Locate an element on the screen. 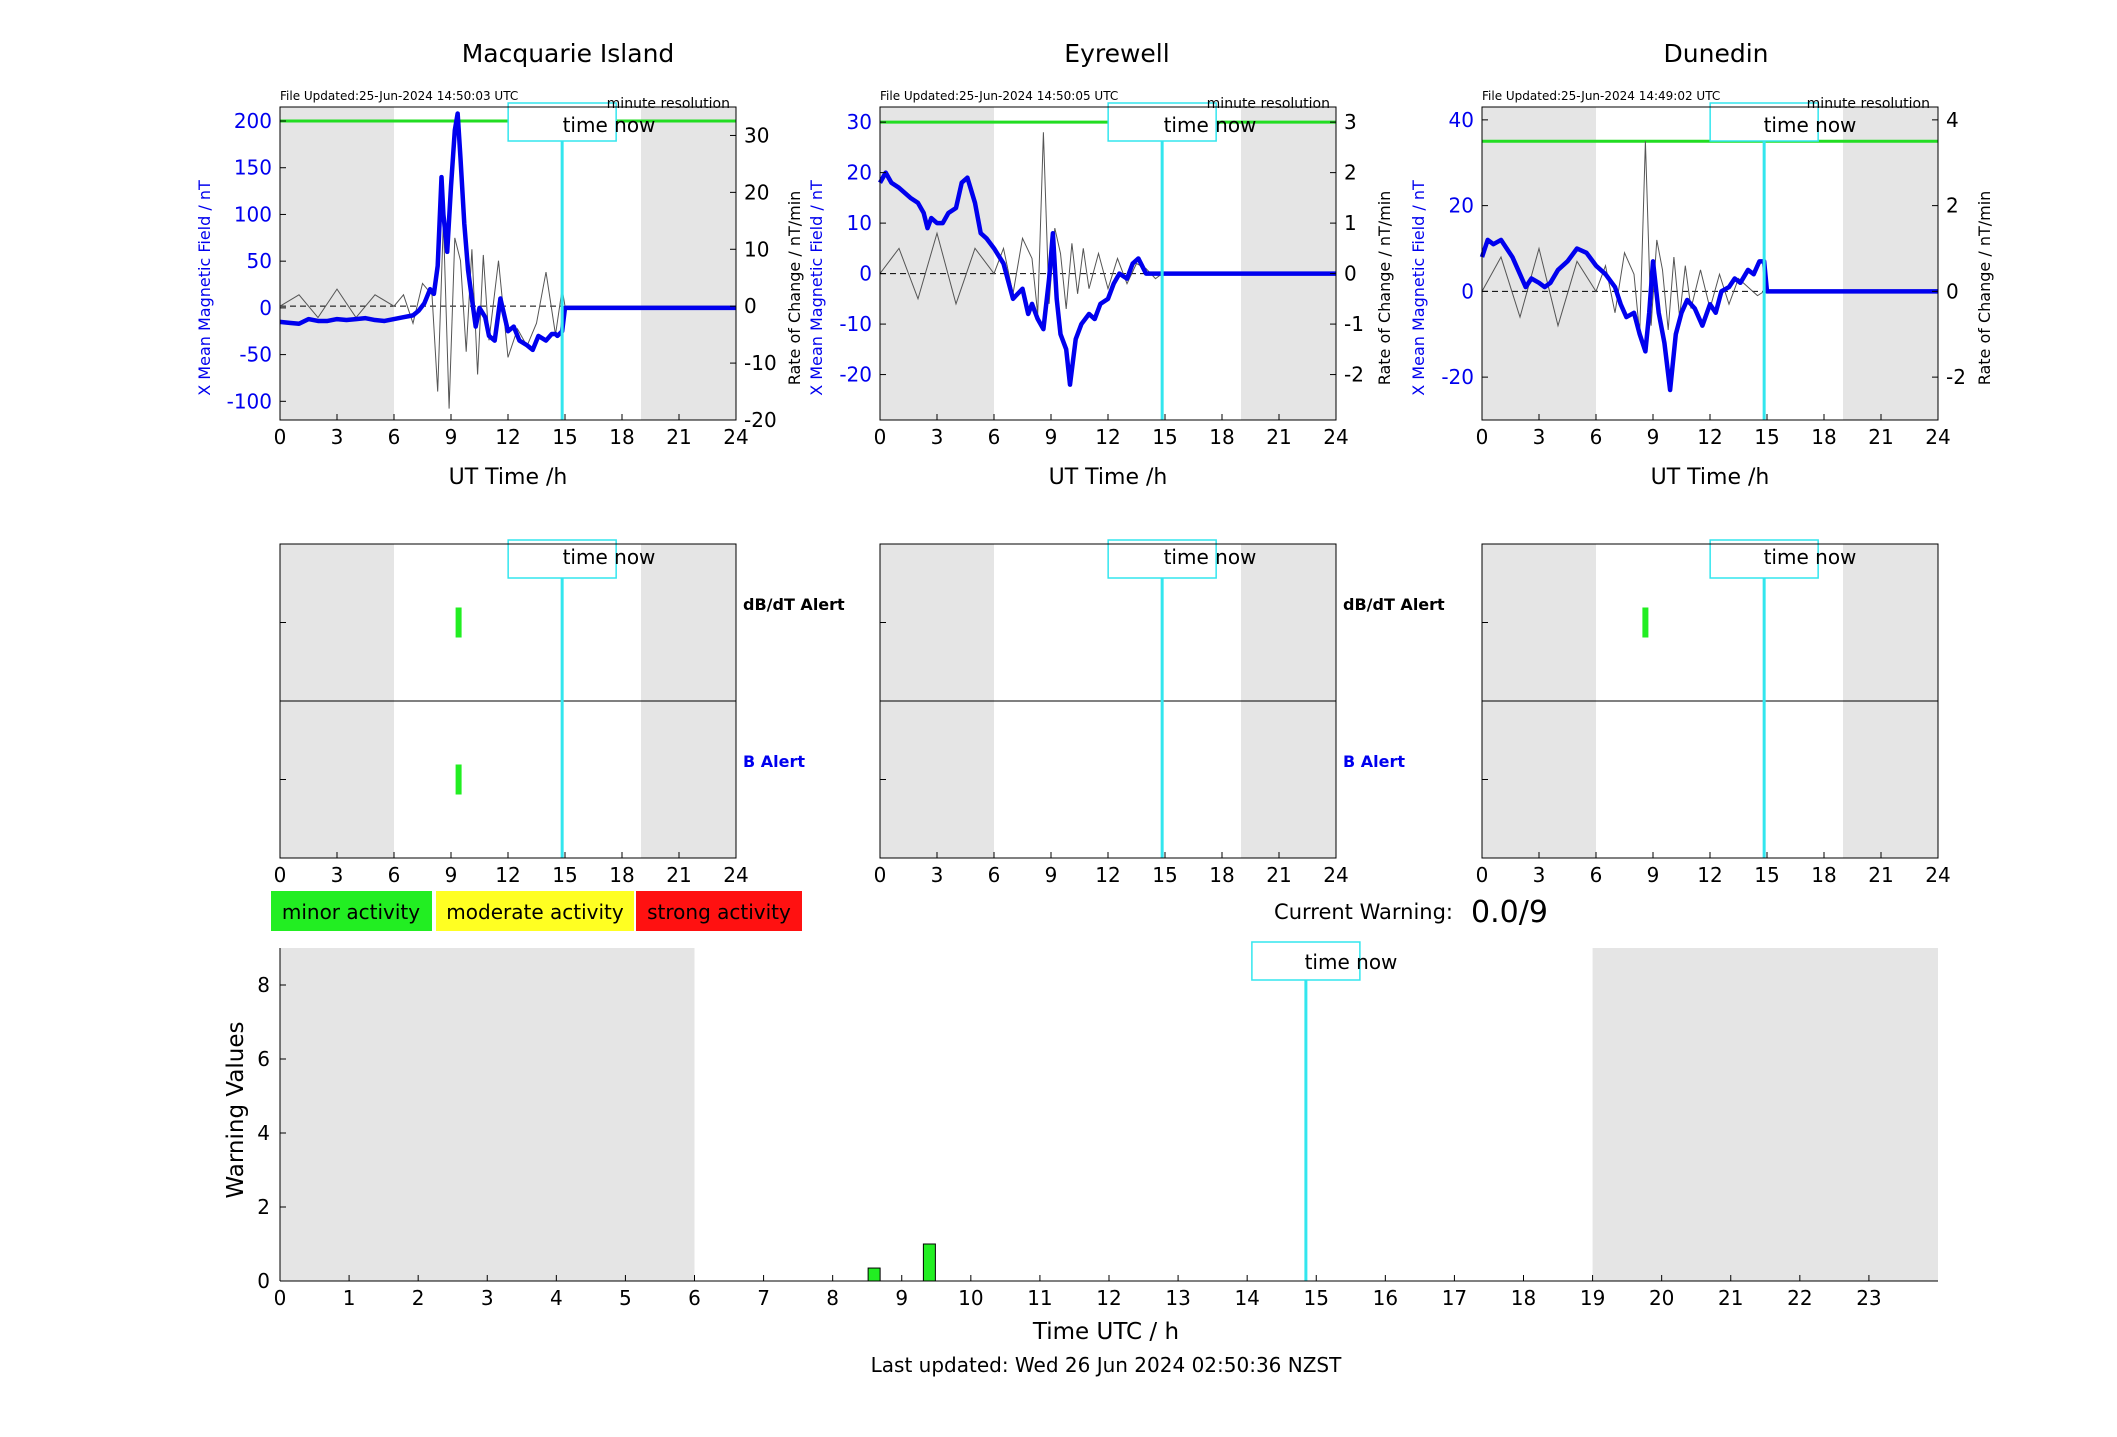 The height and width of the screenshot is (1437, 2117). y-tick-label-right: -1 is located at coordinates (1354, 324).